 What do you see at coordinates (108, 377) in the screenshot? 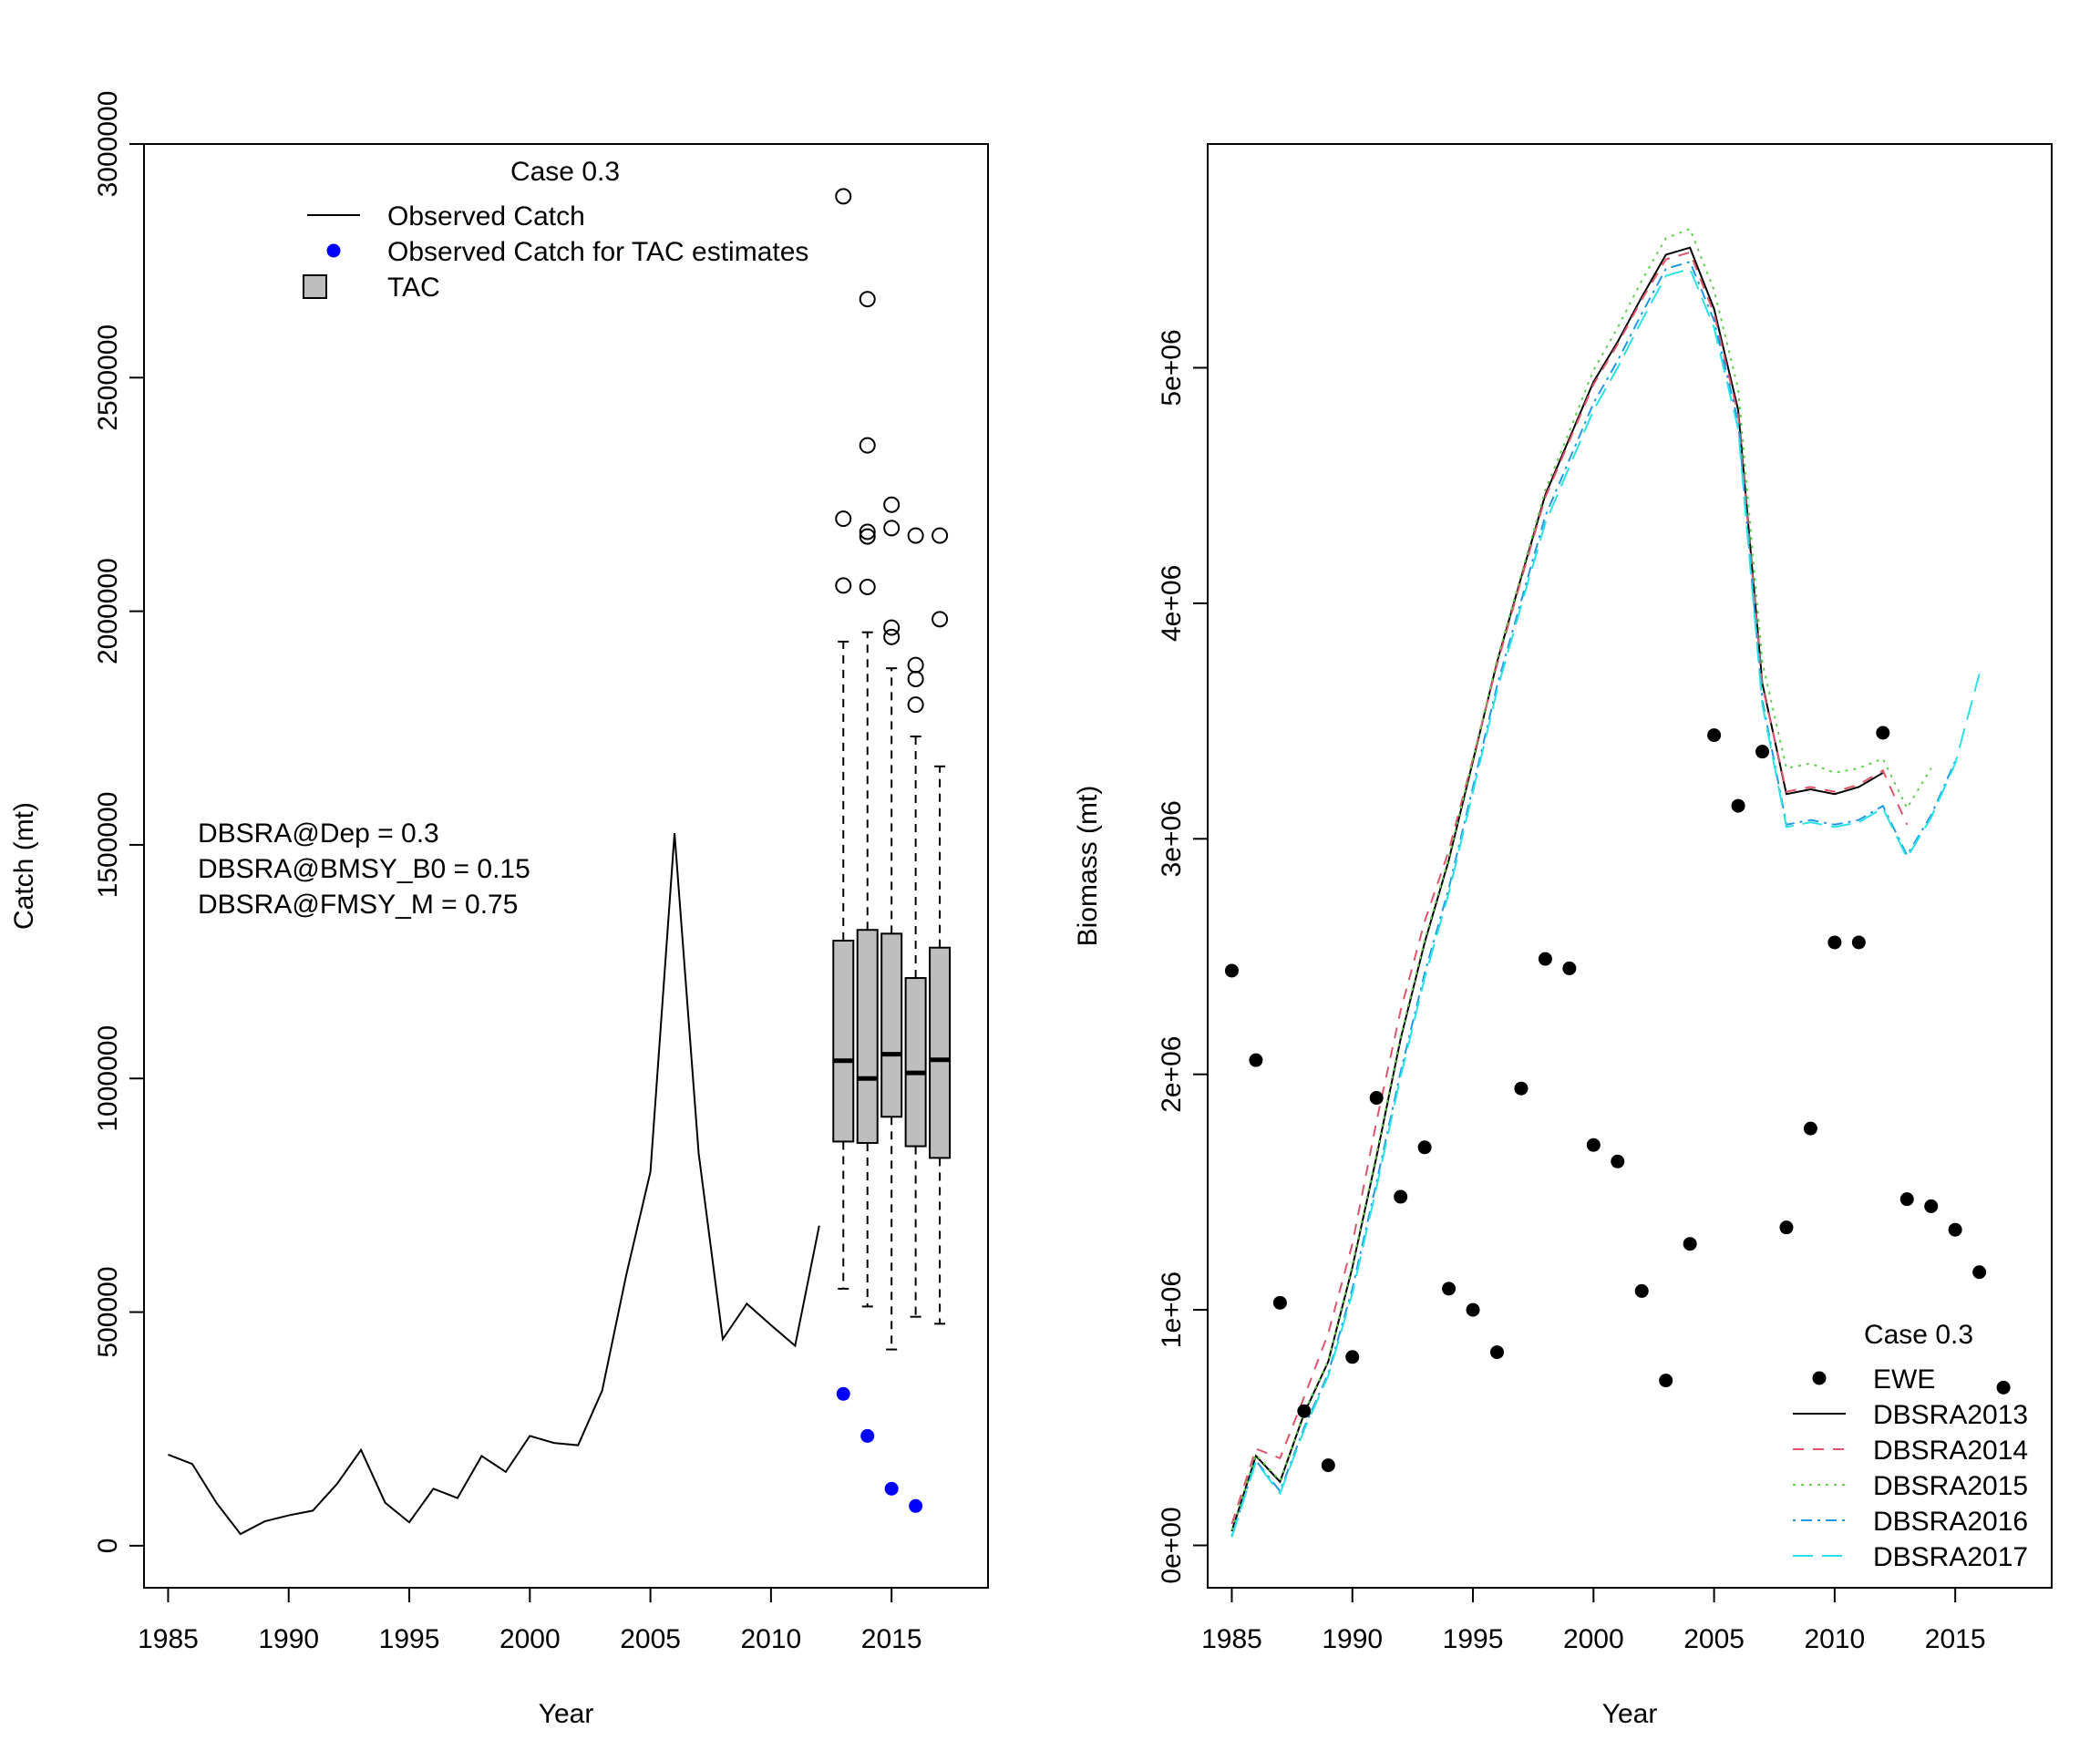
I see `catch-y-tick-label: 2500000` at bounding box center [108, 377].